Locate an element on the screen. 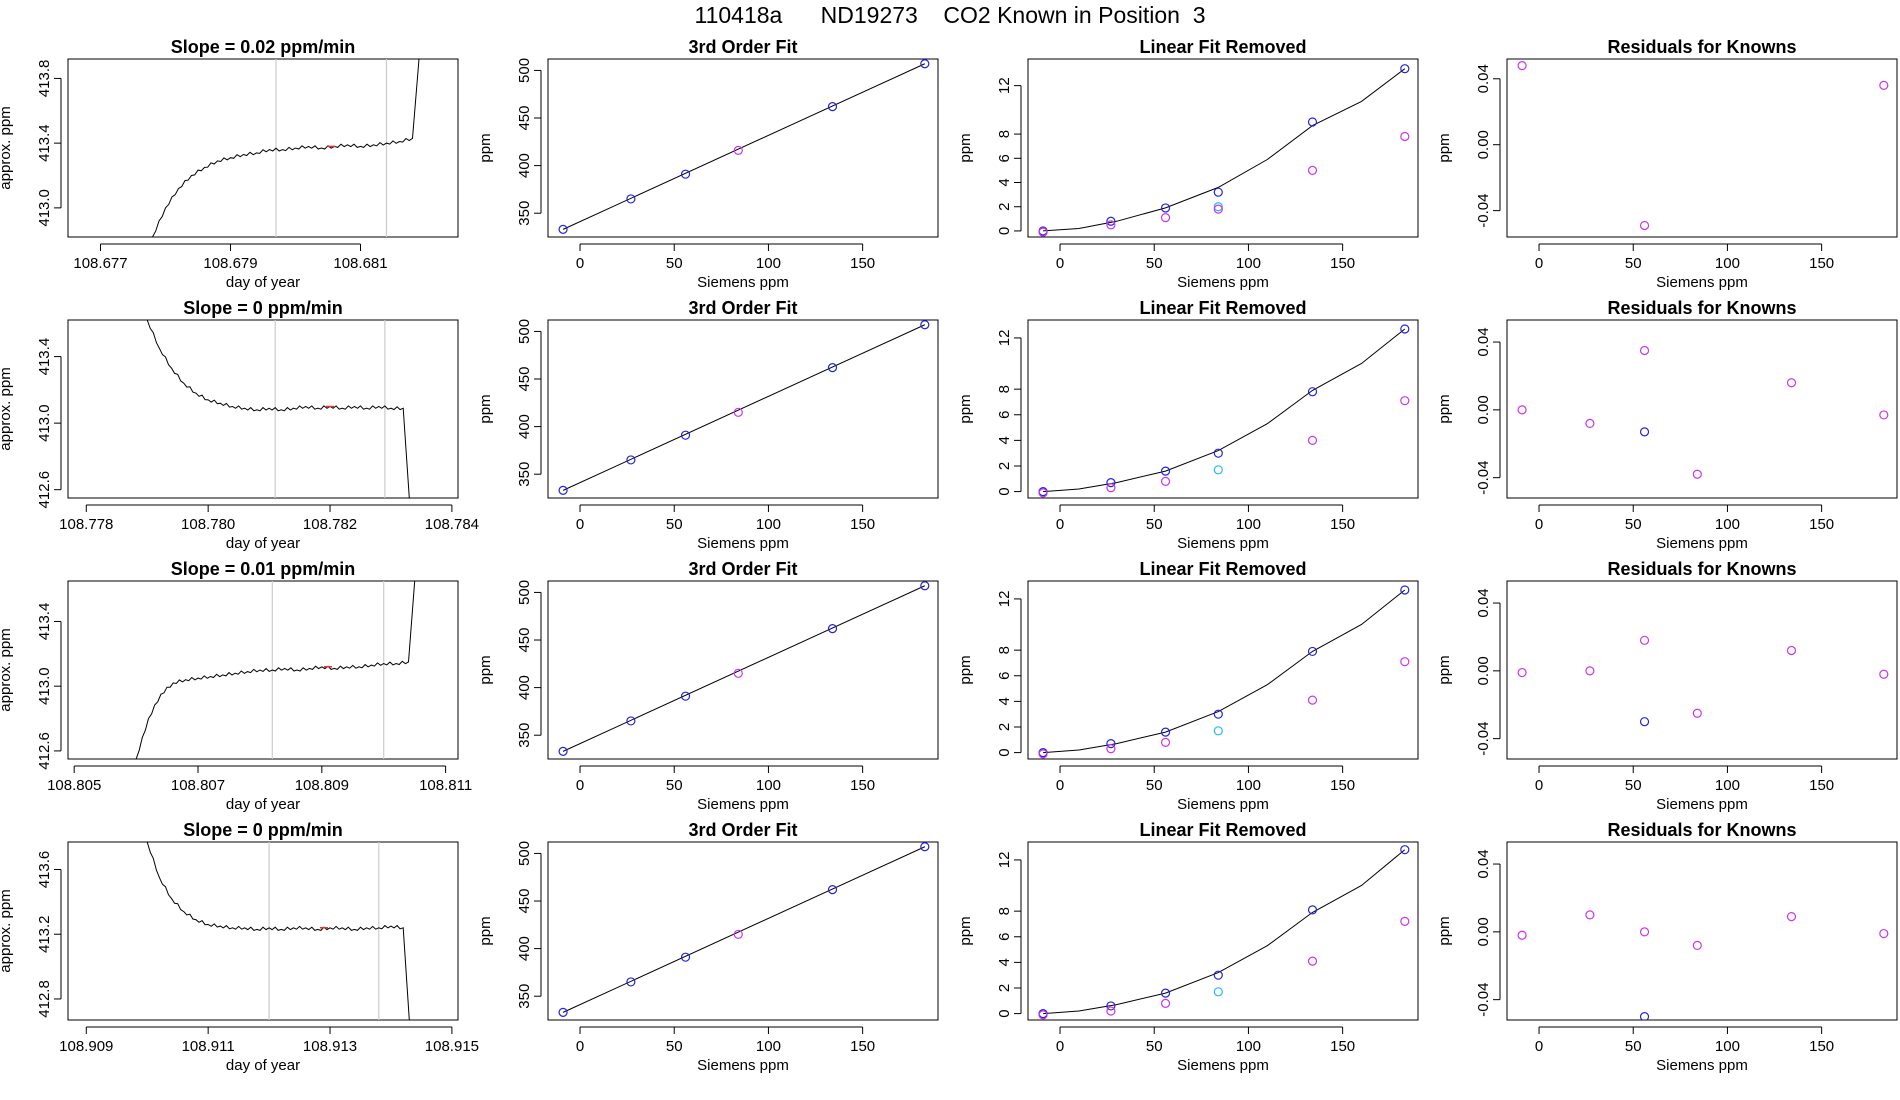 This screenshot has width=1900, height=1100. y-tick-label: 500 is located at coordinates (524, 70).